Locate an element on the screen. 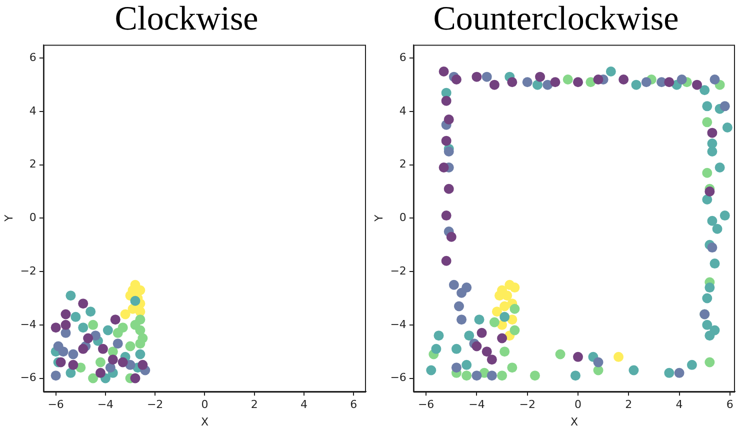 This screenshot has height=430, width=741. y-tick-label: 4 is located at coordinates (402, 111).